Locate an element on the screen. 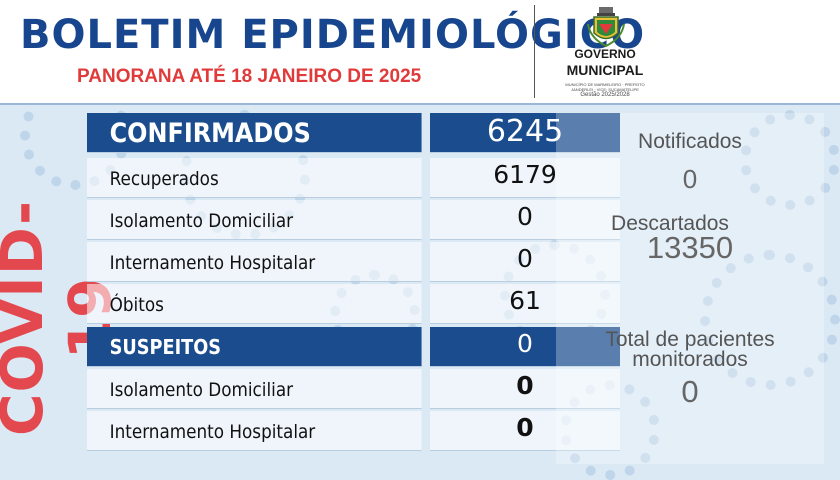 This screenshot has width=840, height=480. notificados-value: 0 is located at coordinates (690, 179).